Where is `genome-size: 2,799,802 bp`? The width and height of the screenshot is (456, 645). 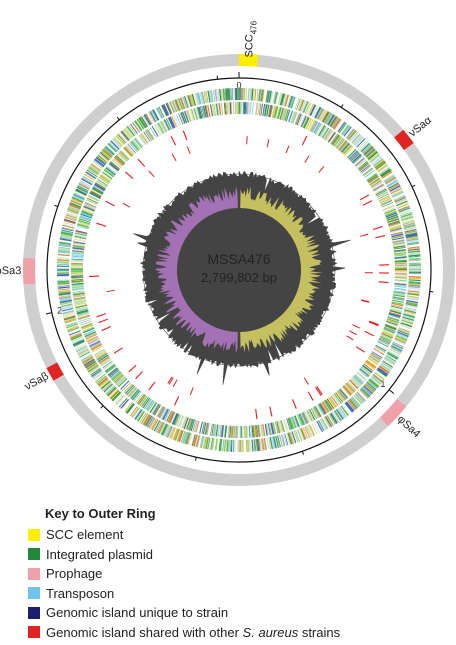 genome-size: 2,799,802 bp is located at coordinates (239, 277).